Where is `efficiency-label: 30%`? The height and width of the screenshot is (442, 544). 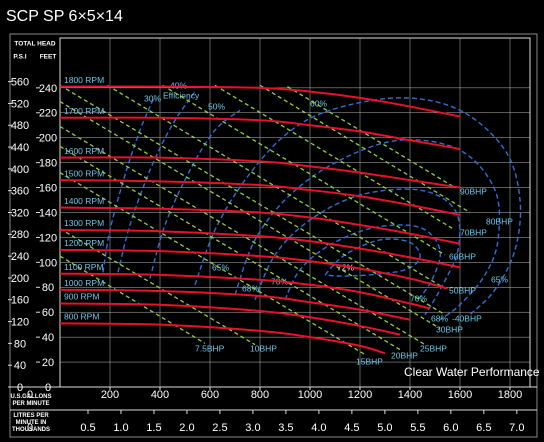 efficiency-label: 30% is located at coordinates (152, 98).